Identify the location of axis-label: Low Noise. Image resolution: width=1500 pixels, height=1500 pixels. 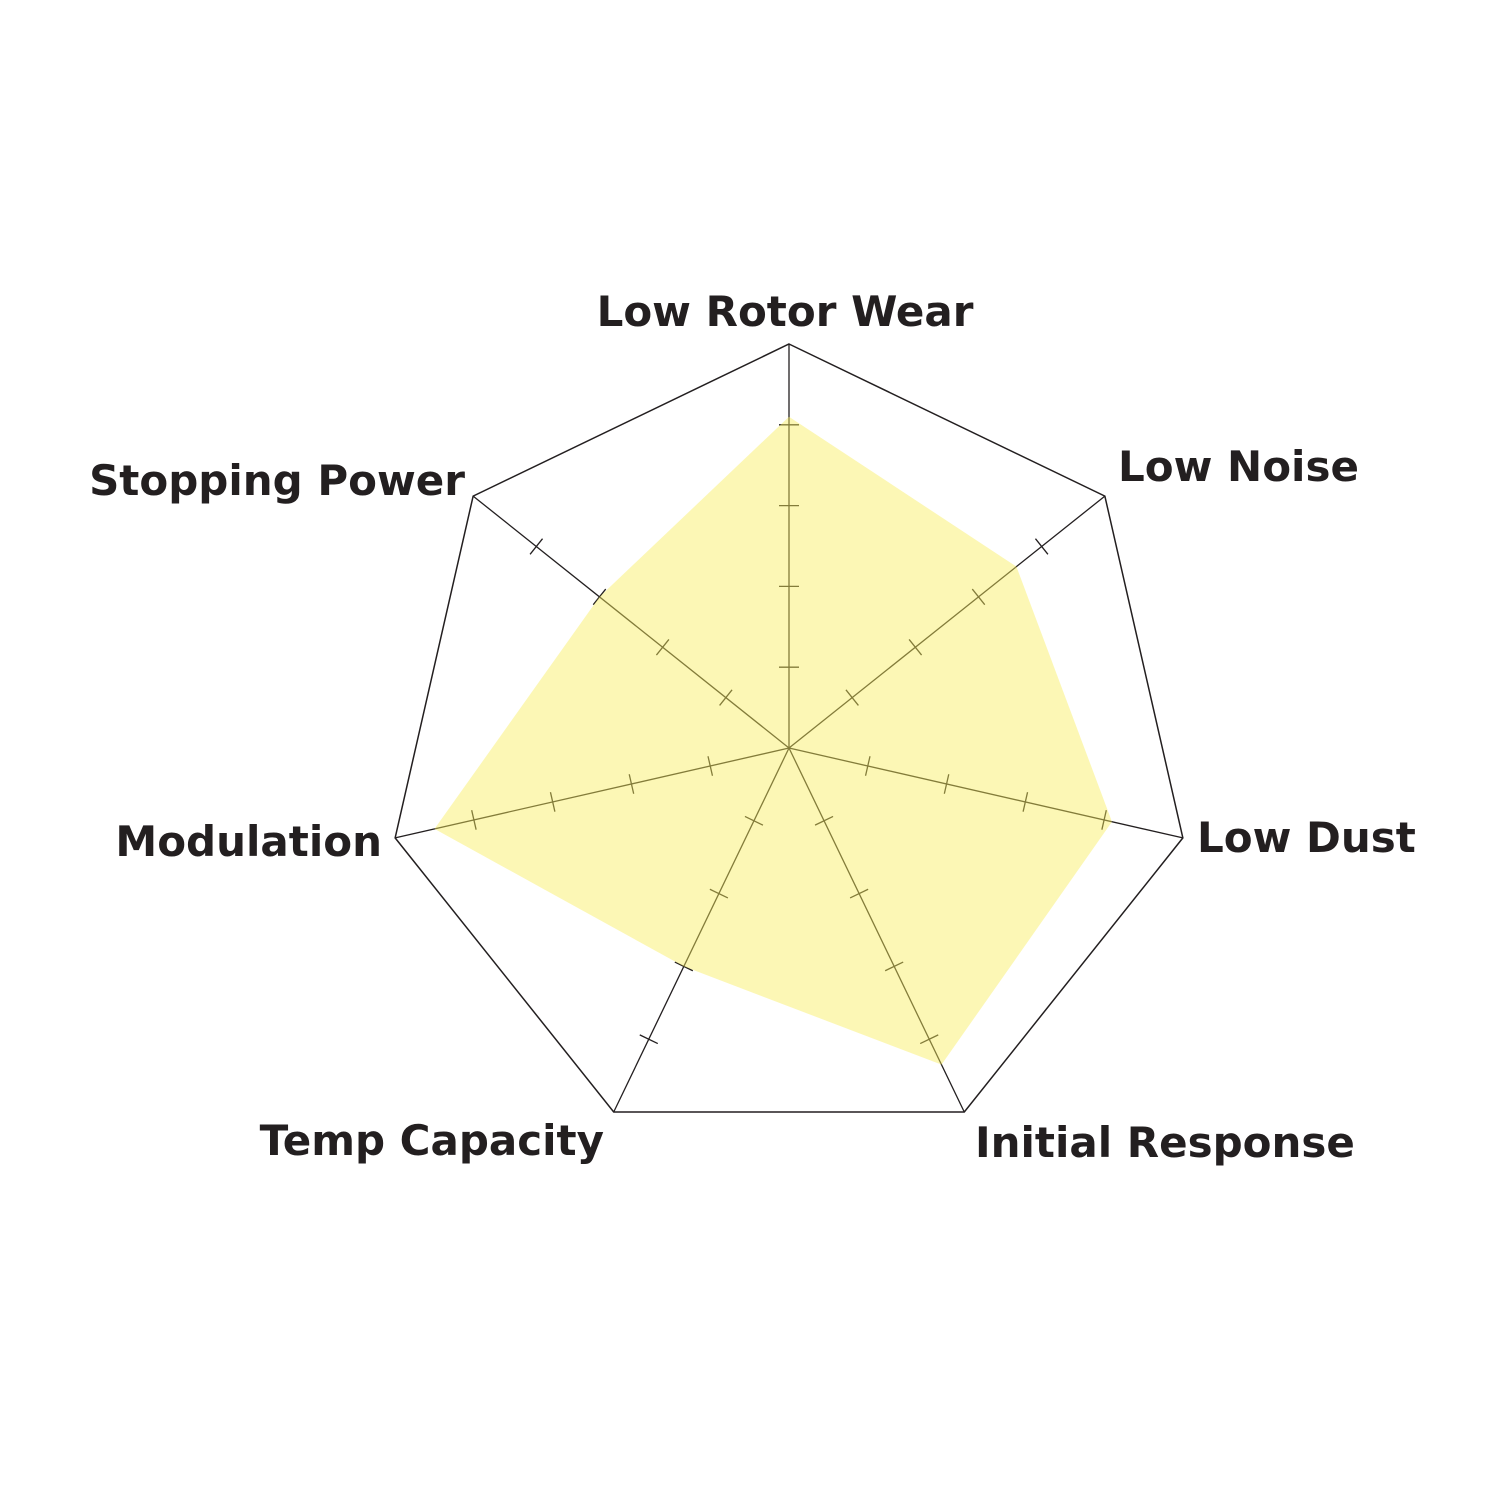
(1238, 466).